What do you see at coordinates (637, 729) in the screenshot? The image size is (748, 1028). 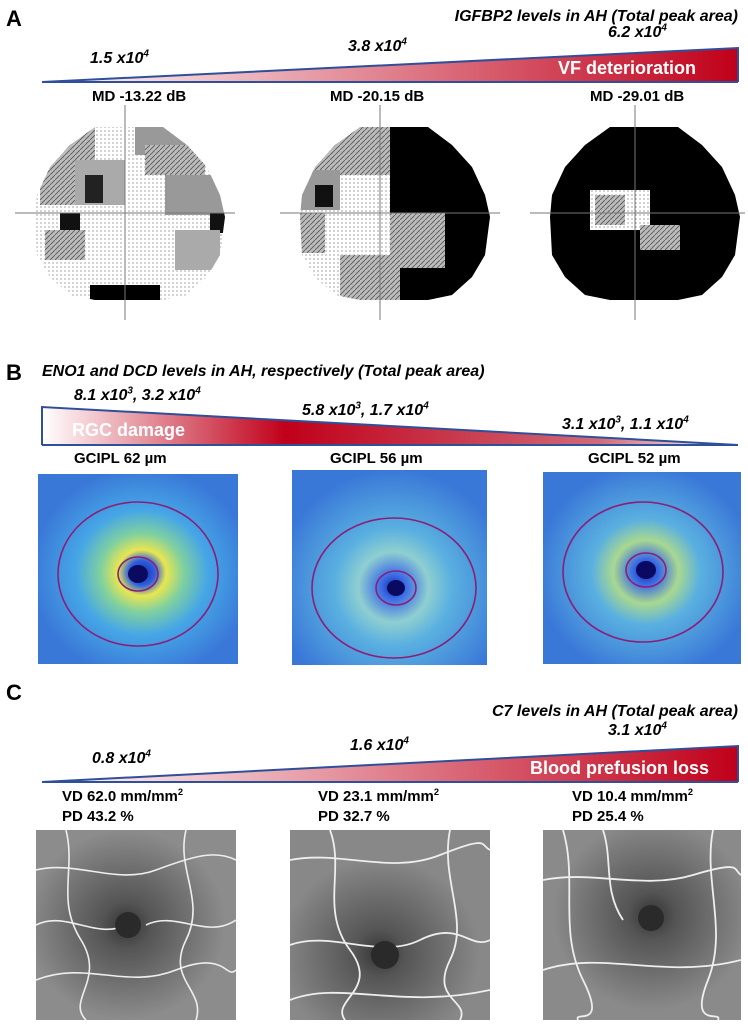 I see `panel-c-value-3: 3.1 x104` at bounding box center [637, 729].